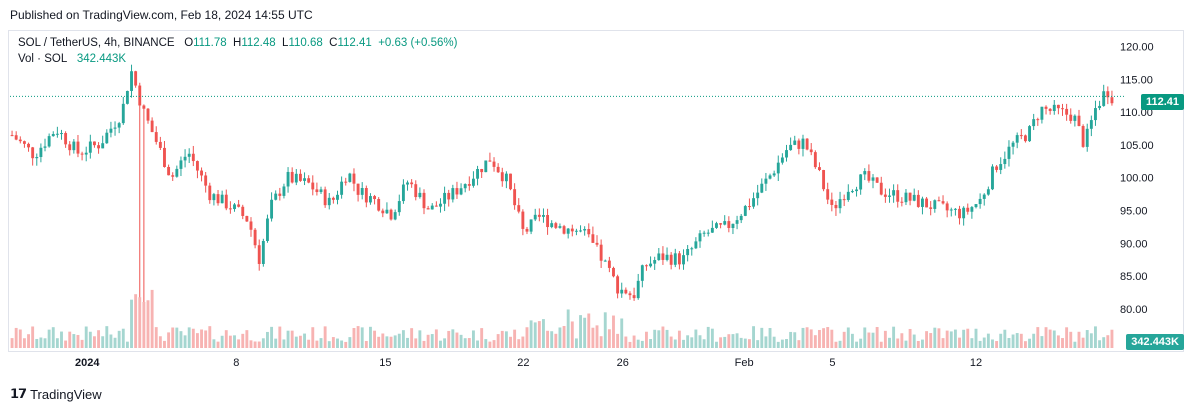 The height and width of the screenshot is (412, 1200). I want to click on close-value: 112.41, so click(354, 43).